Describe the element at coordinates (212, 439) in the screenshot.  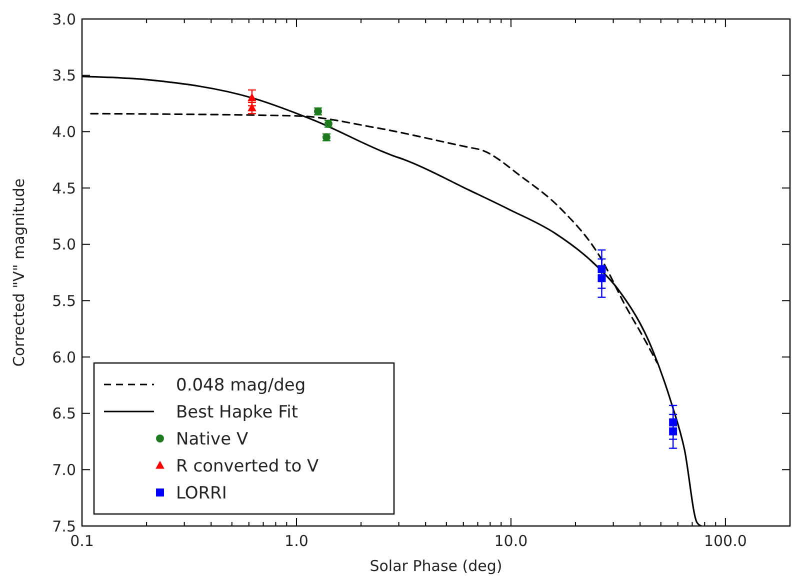
I see `legend-label: Native V` at that location.